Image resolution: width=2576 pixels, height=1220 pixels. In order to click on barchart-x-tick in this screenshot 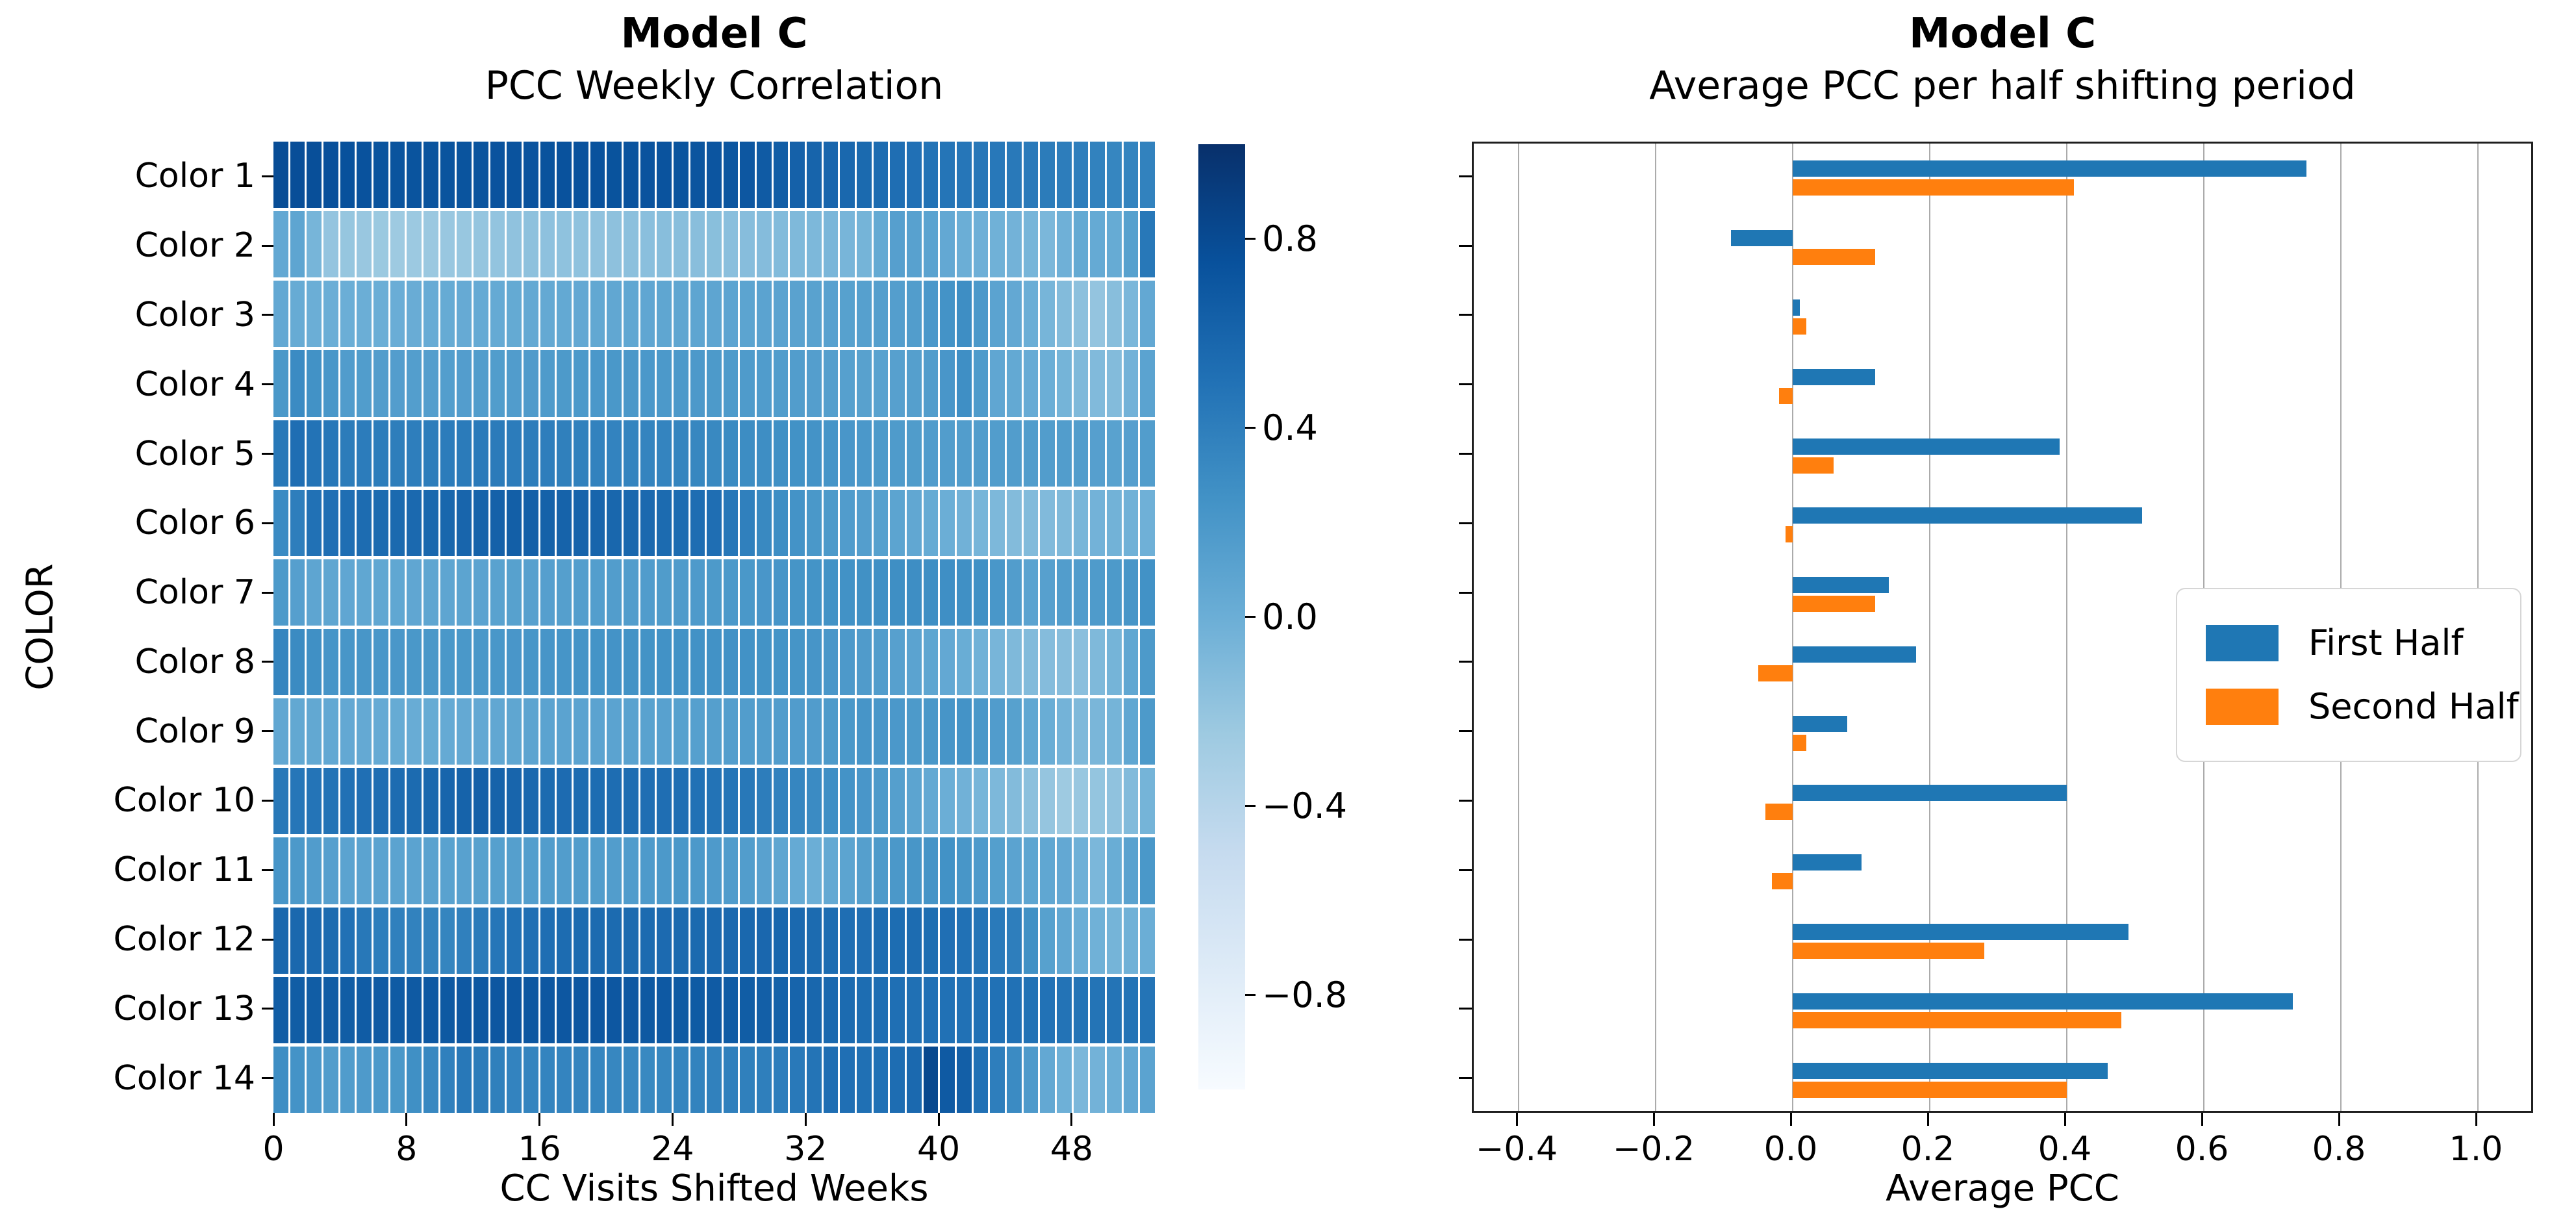, I will do `click(2202, 1119)`.